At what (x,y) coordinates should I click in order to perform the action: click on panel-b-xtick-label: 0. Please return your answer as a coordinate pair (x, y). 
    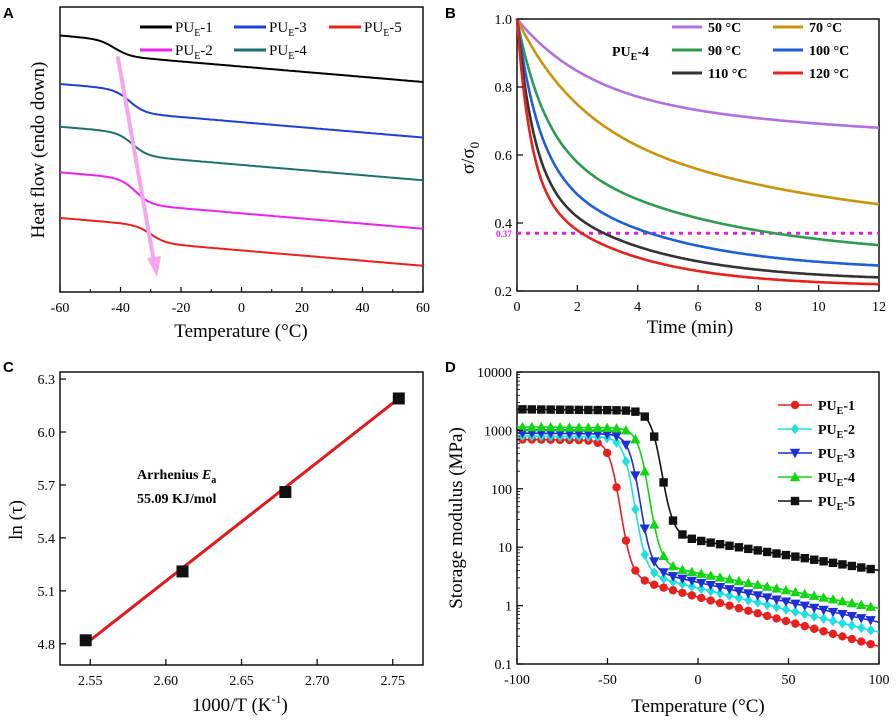
    Looking at the image, I should click on (517, 307).